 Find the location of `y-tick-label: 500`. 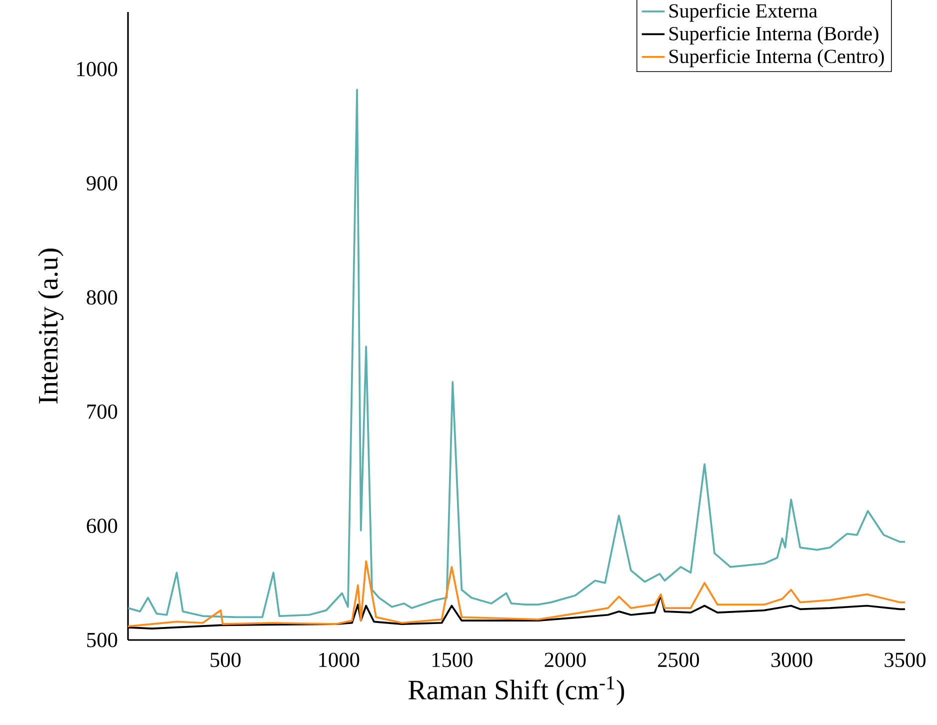

y-tick-label: 500 is located at coordinates (102, 640).